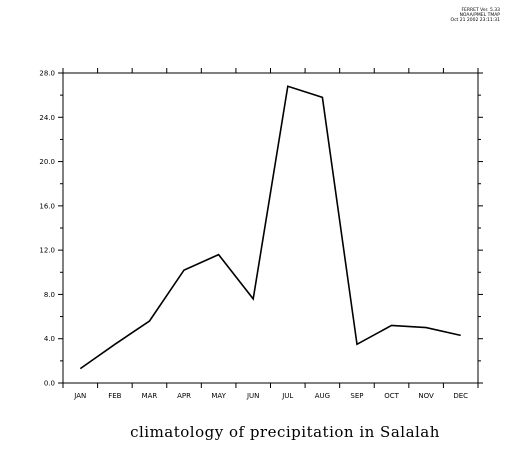  What do you see at coordinates (285, 432) in the screenshot?
I see `chart-title: climatology of precipitation in Salalah` at bounding box center [285, 432].